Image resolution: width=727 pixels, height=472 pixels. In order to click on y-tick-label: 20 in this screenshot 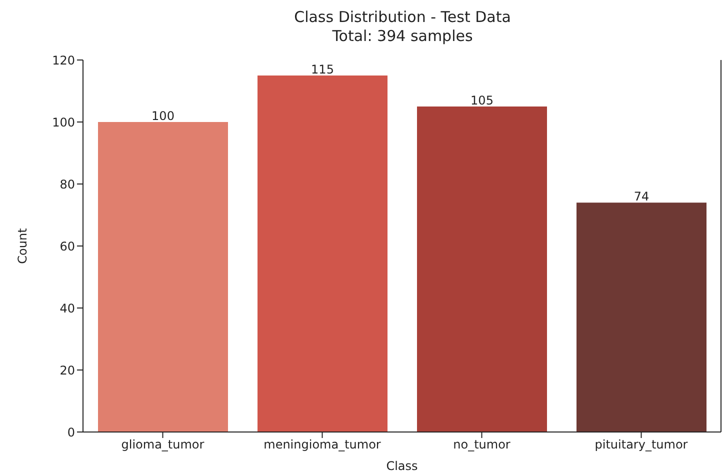, I will do `click(67, 370)`.